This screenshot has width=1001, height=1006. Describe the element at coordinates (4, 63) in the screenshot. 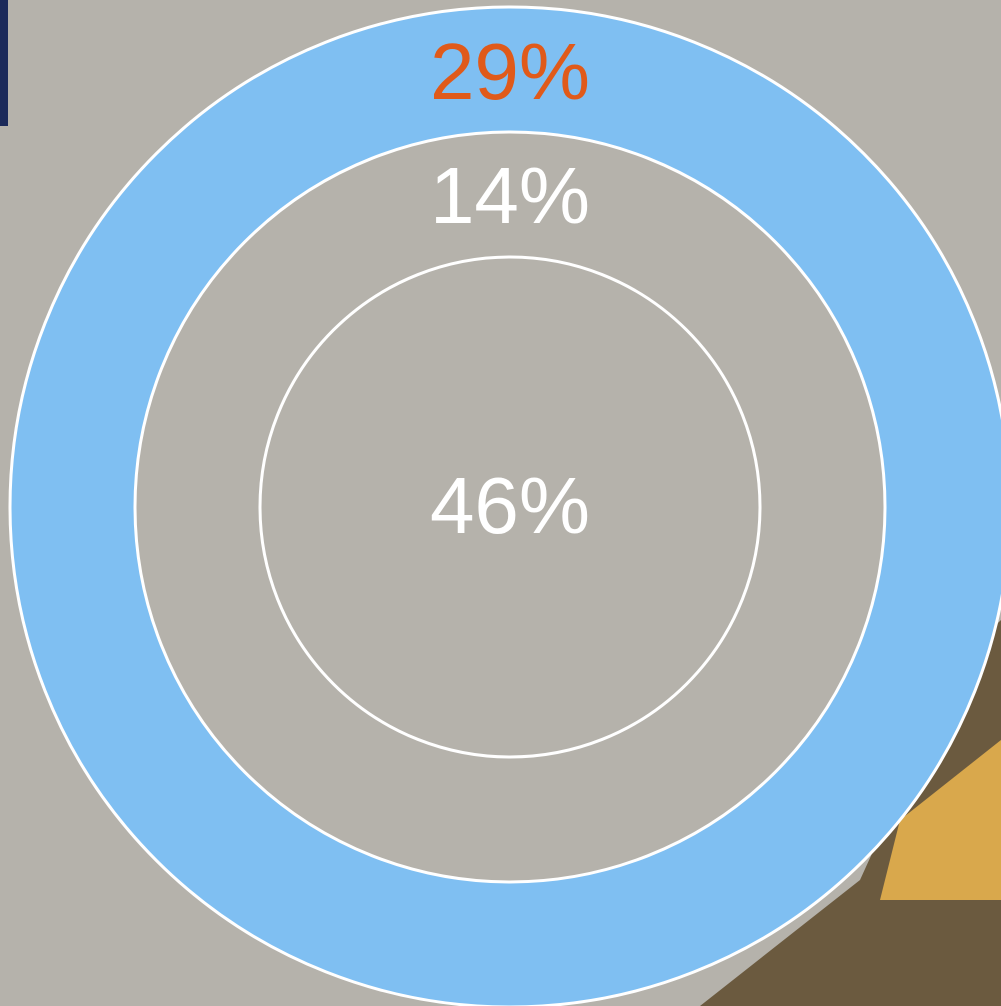

I see `photo-edge` at that location.